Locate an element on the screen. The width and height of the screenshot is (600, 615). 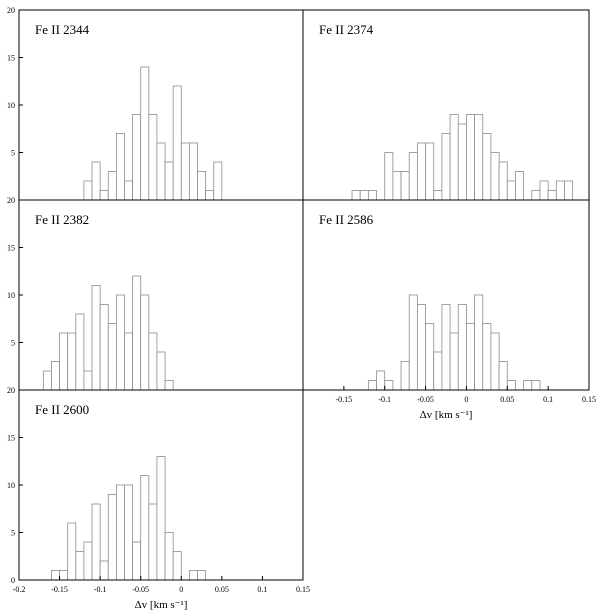
x-axis-label: Δv [km s⁻¹] is located at coordinates (161, 605).